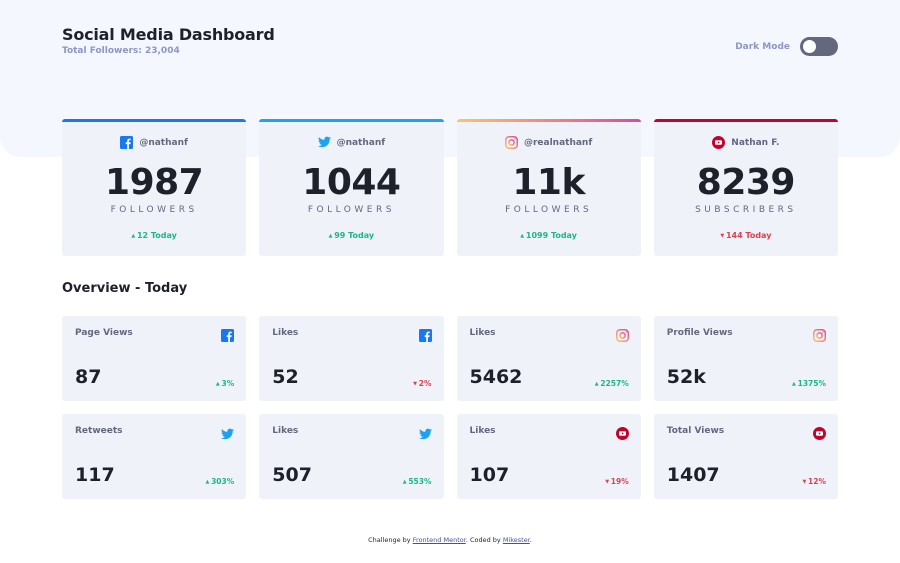 The height and width of the screenshot is (563, 900). What do you see at coordinates (285, 377) in the screenshot?
I see `overview-value: 52` at bounding box center [285, 377].